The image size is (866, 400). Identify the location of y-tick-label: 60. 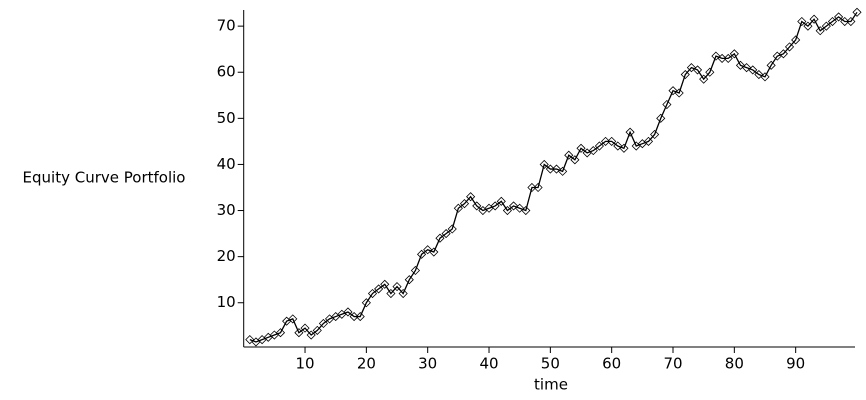
(226, 72).